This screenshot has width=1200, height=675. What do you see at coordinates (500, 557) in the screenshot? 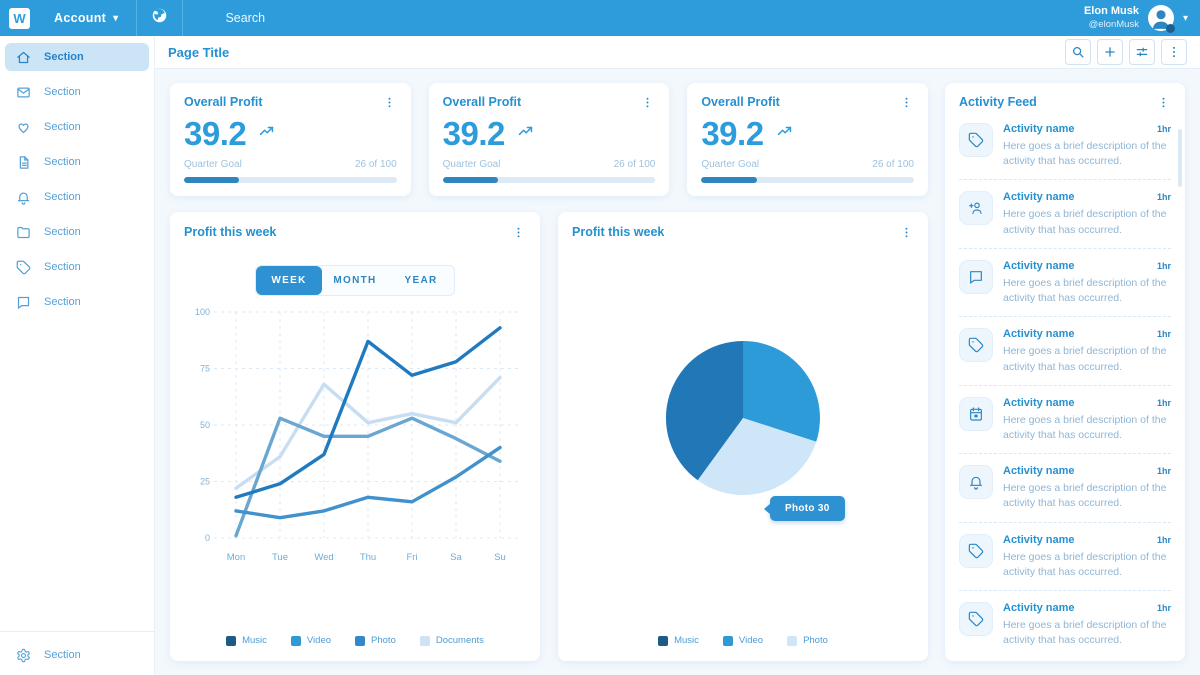
I see `svg-text: Su` at bounding box center [500, 557].